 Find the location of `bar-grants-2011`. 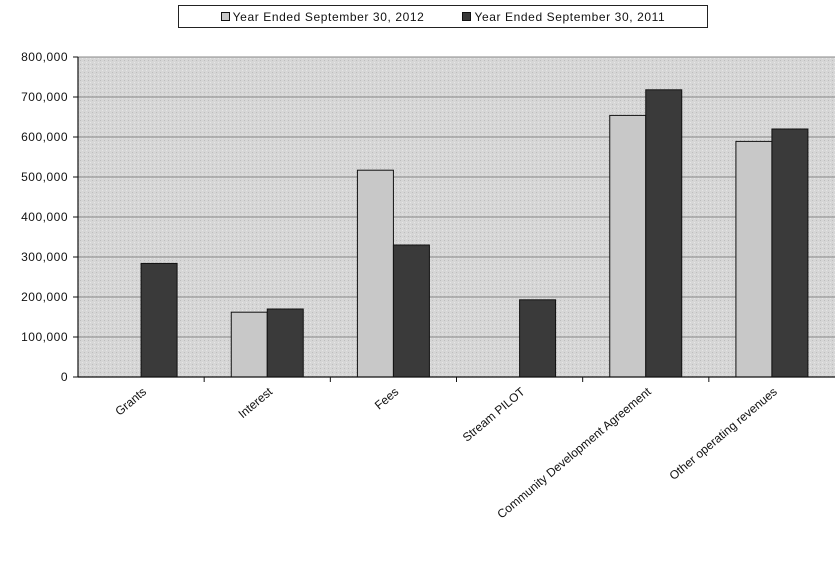

bar-grants-2011 is located at coordinates (159, 320).